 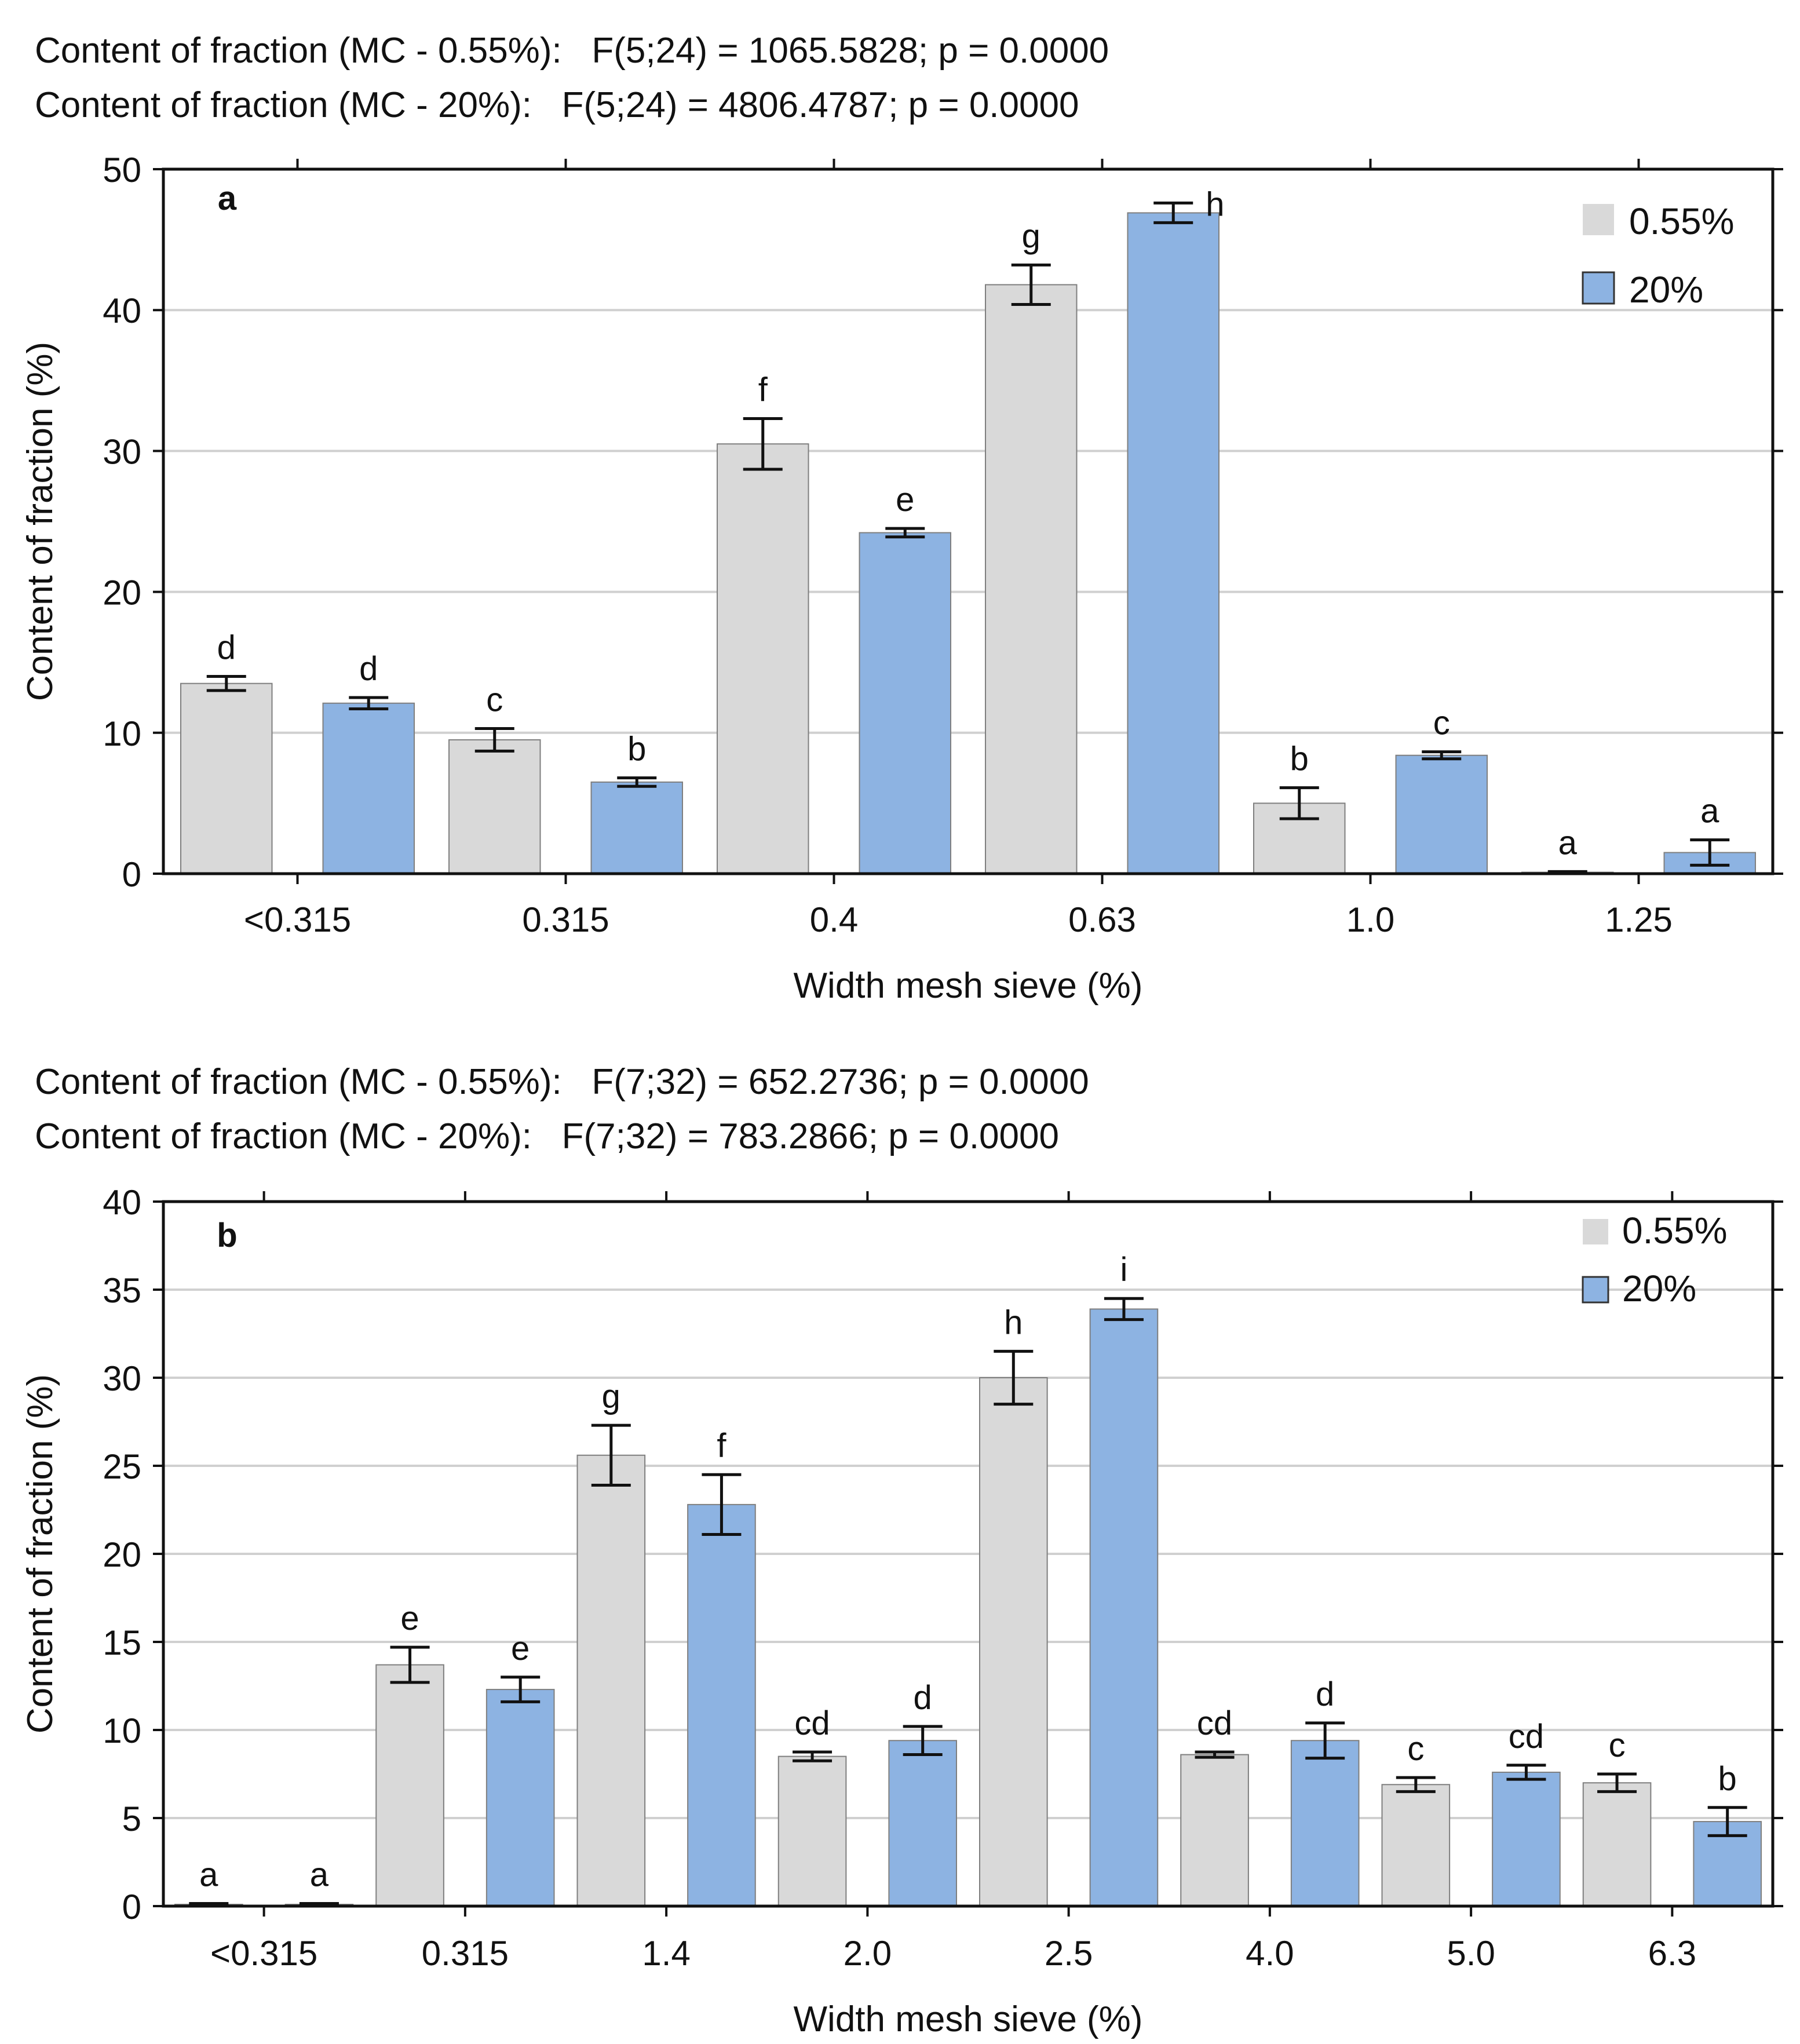 What do you see at coordinates (1069, 1953) in the screenshot?
I see `panel-b-xtick-label: 2.5` at bounding box center [1069, 1953].